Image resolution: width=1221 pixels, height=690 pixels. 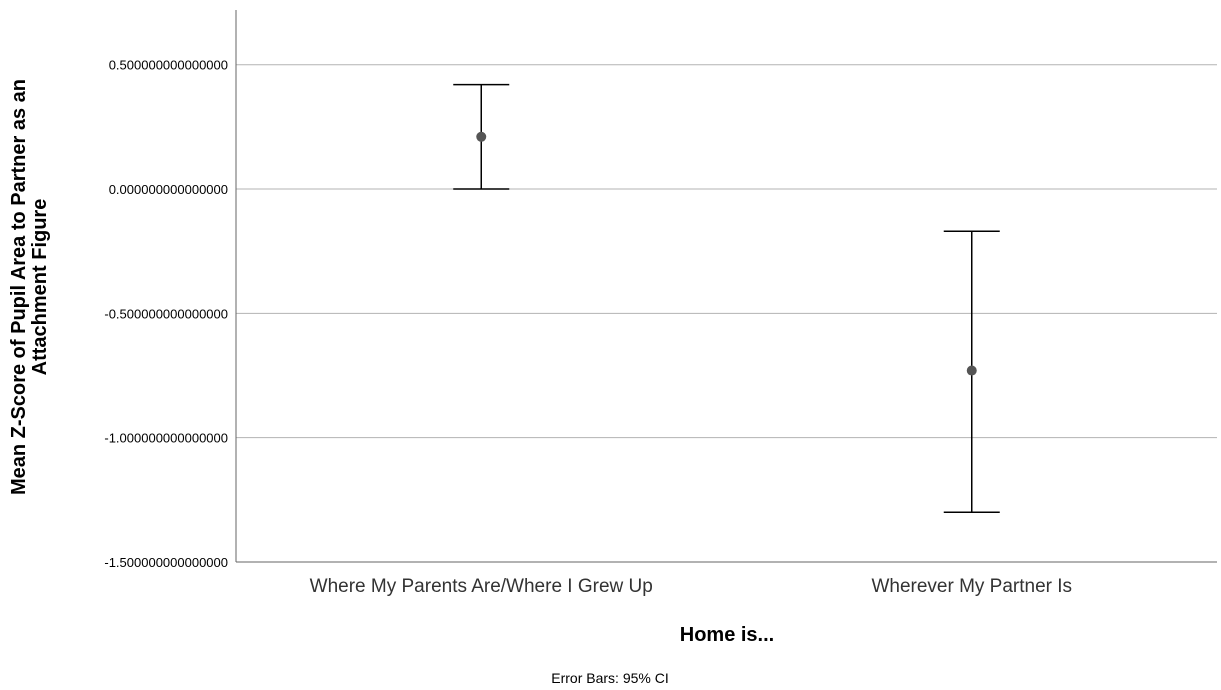 I want to click on y-tick-label: 0.000000000000000, so click(x=168, y=189).